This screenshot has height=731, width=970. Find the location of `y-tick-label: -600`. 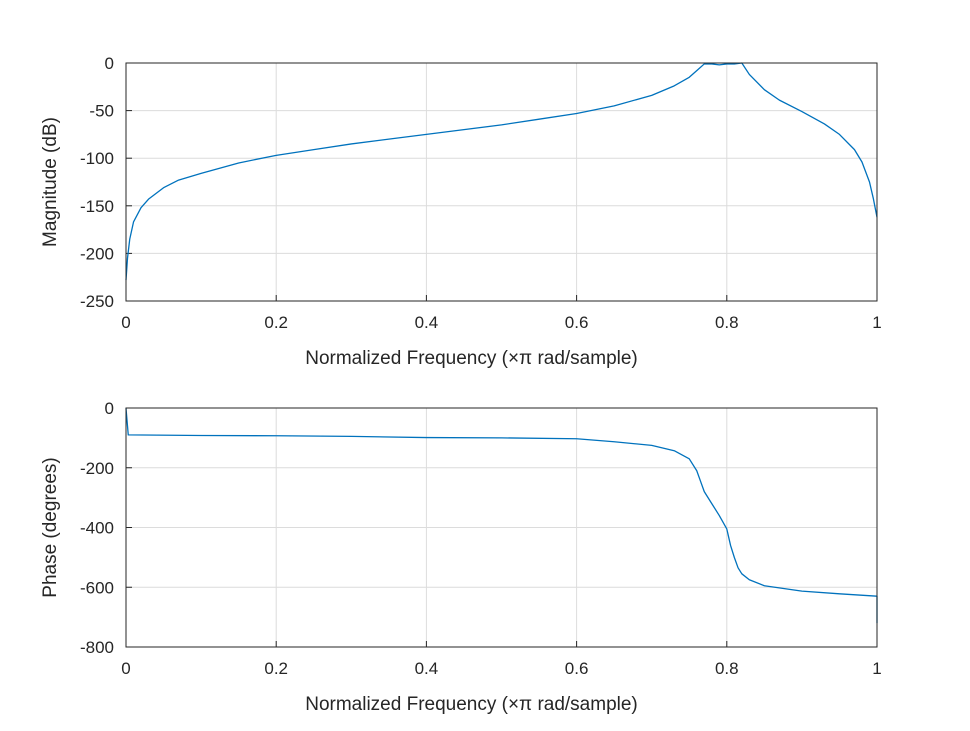

y-tick-label: -600 is located at coordinates (97, 587).